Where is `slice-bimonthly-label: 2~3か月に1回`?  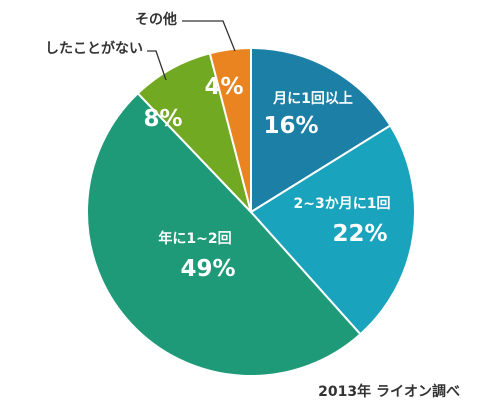 slice-bimonthly-label: 2~3か月に1回 is located at coordinates (342, 204).